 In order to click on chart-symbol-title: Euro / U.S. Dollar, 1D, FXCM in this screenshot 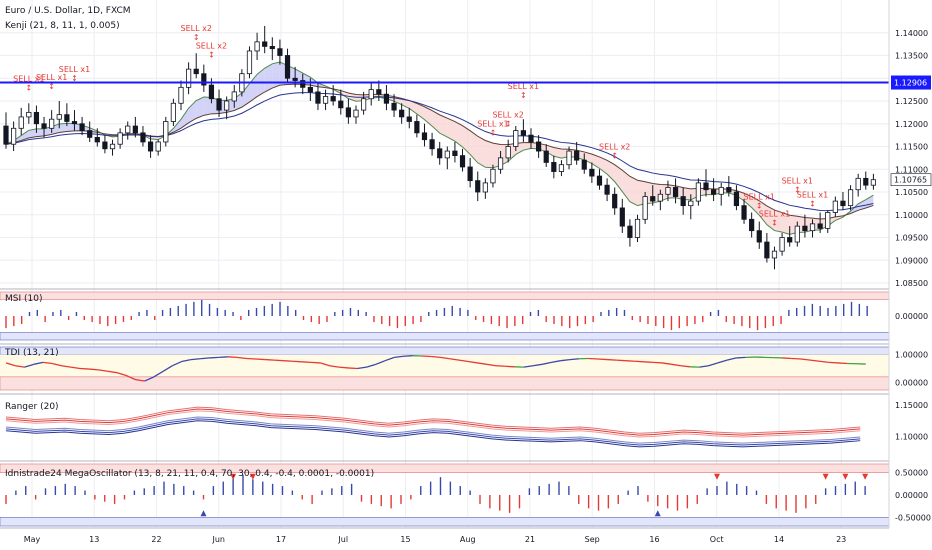, I will do `click(68, 11)`.